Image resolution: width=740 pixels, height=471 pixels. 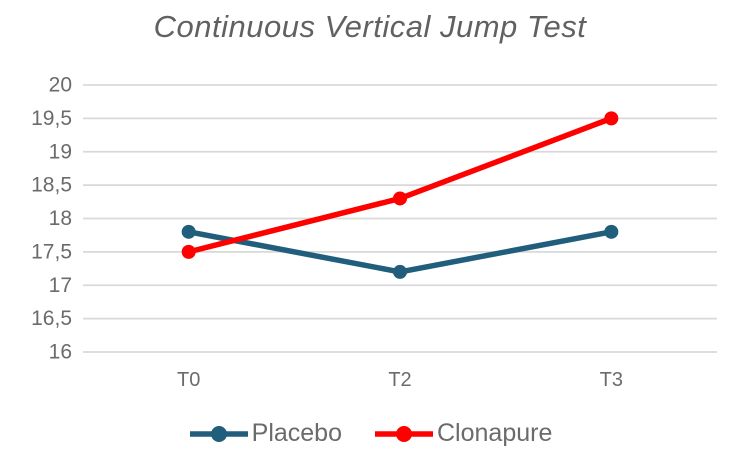 What do you see at coordinates (51, 185) in the screenshot?
I see `y-tick-label: 18,5` at bounding box center [51, 185].